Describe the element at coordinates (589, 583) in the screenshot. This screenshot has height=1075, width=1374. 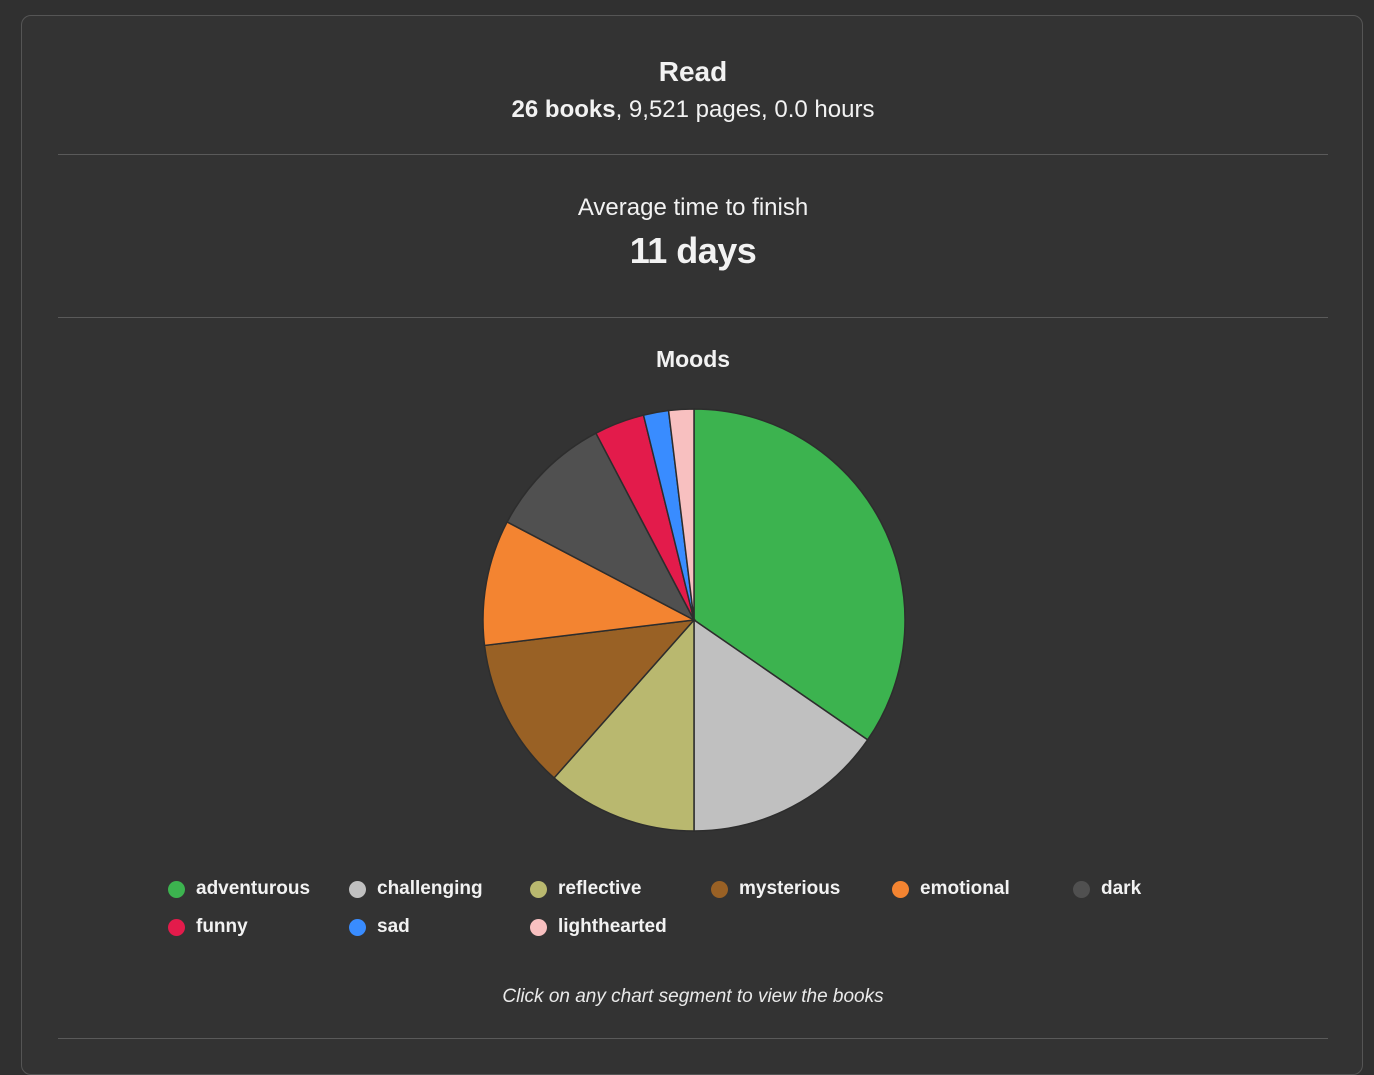
I see `pie-slice-emotional` at that location.